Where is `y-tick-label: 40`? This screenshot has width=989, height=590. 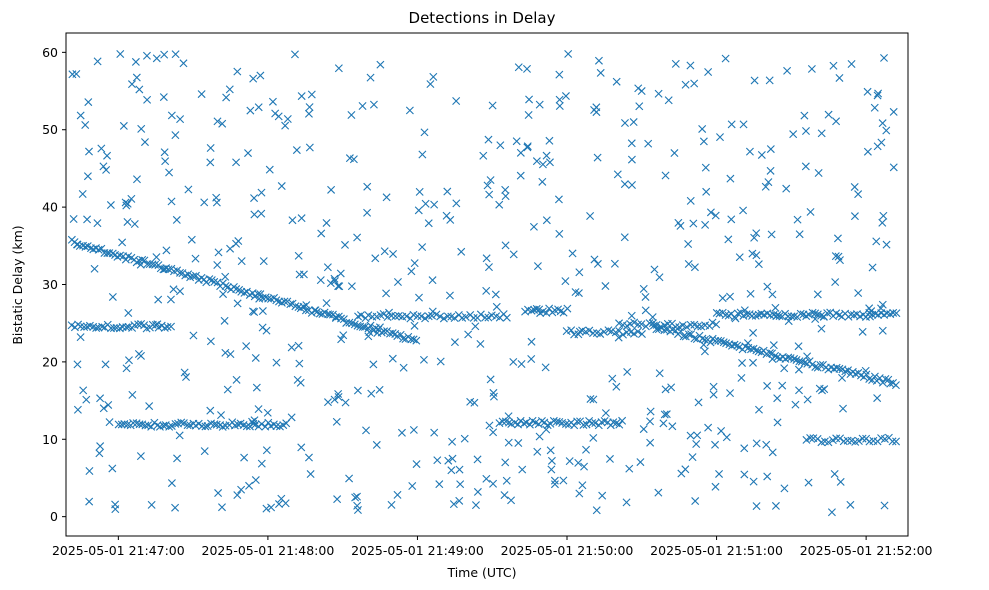
y-tick-label: 40 is located at coordinates (50, 207).